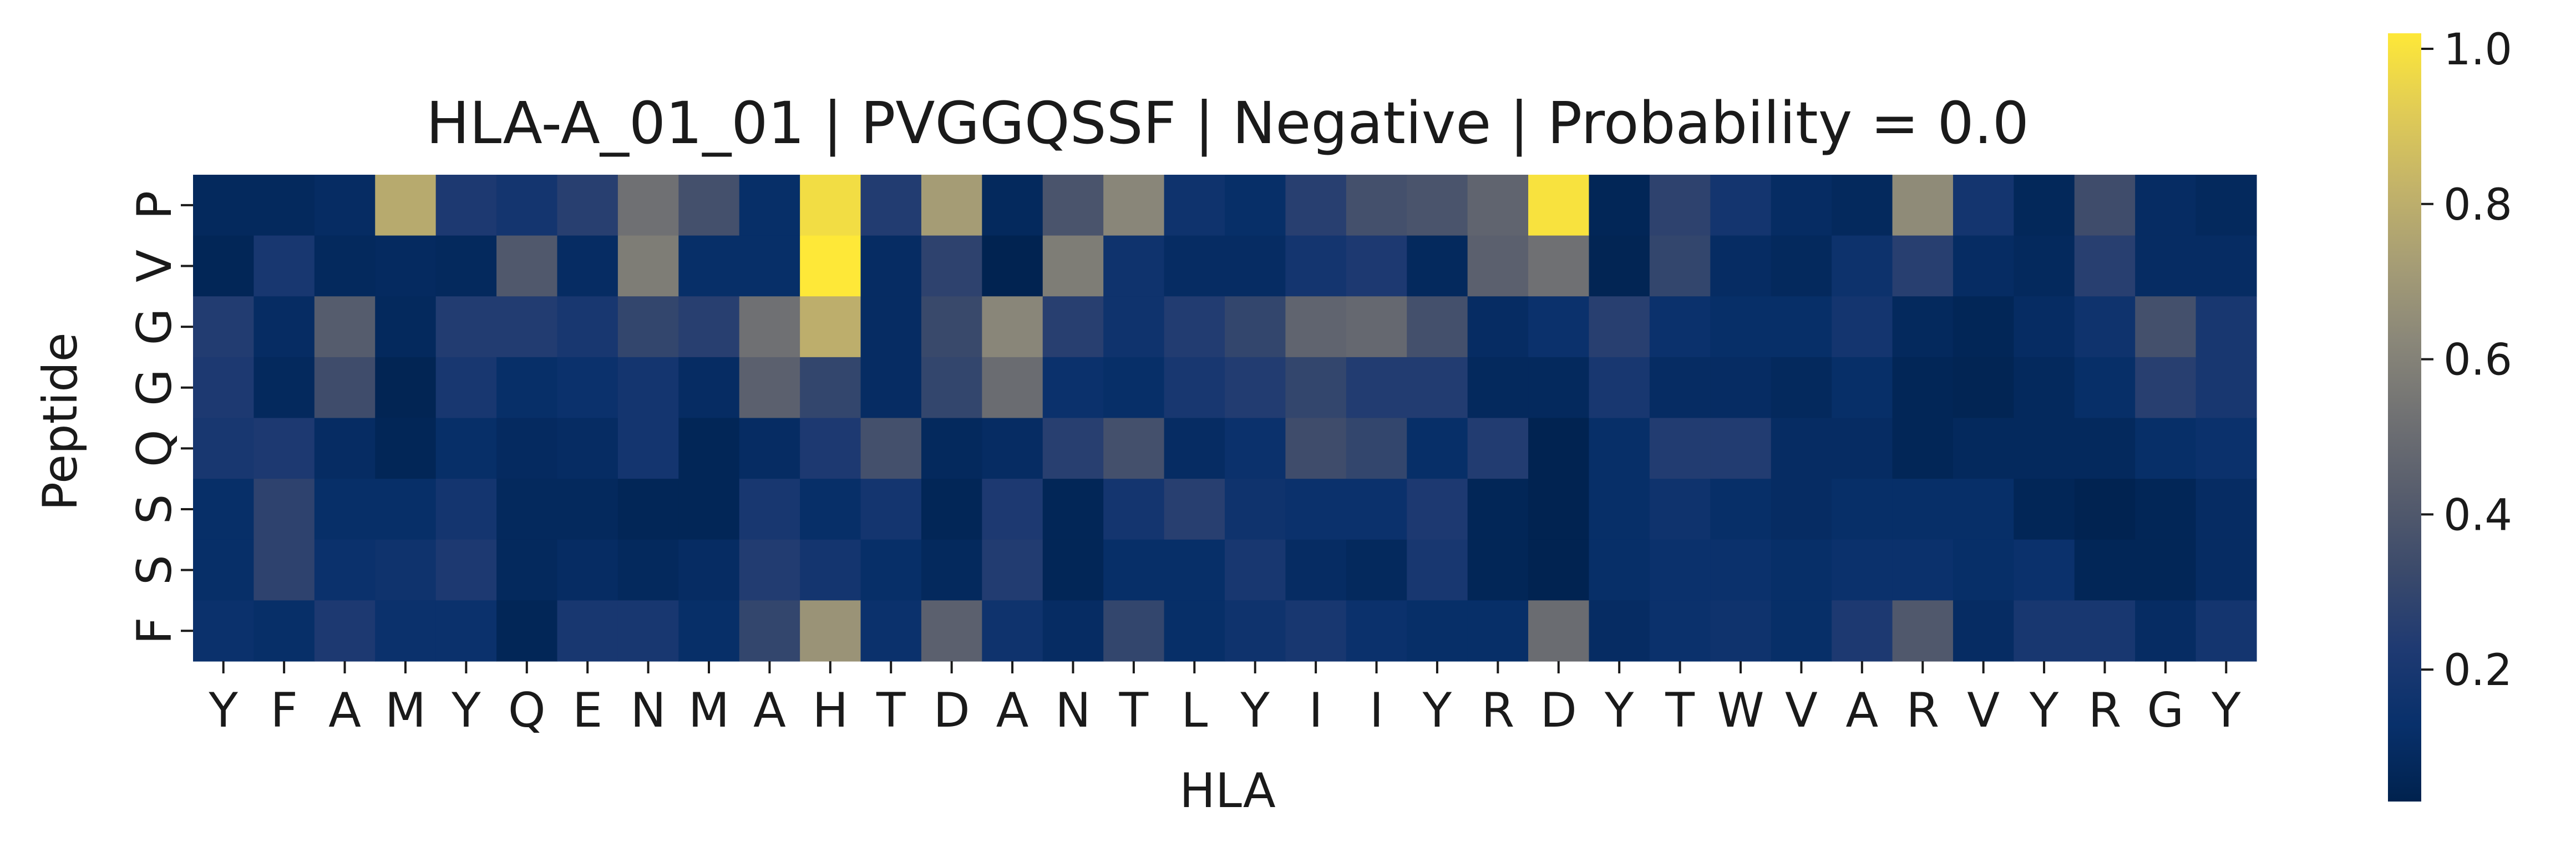  Describe the element at coordinates (154, 448) in the screenshot. I see `y-tick-label: Q` at that location.